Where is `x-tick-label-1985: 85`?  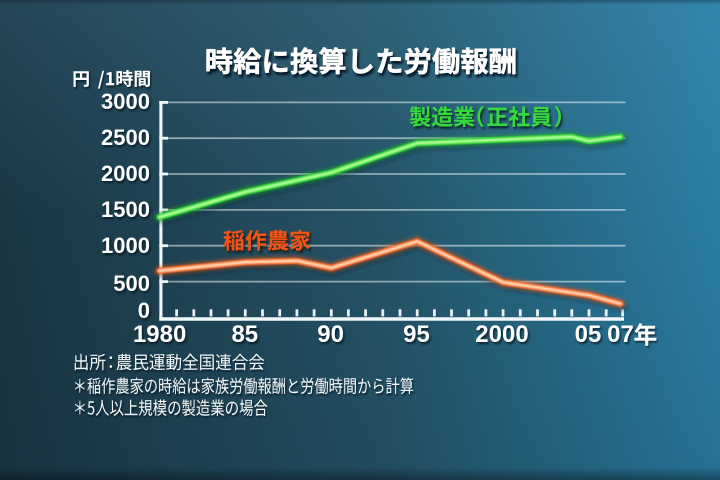 x-tick-label-1985: 85 is located at coordinates (245, 335).